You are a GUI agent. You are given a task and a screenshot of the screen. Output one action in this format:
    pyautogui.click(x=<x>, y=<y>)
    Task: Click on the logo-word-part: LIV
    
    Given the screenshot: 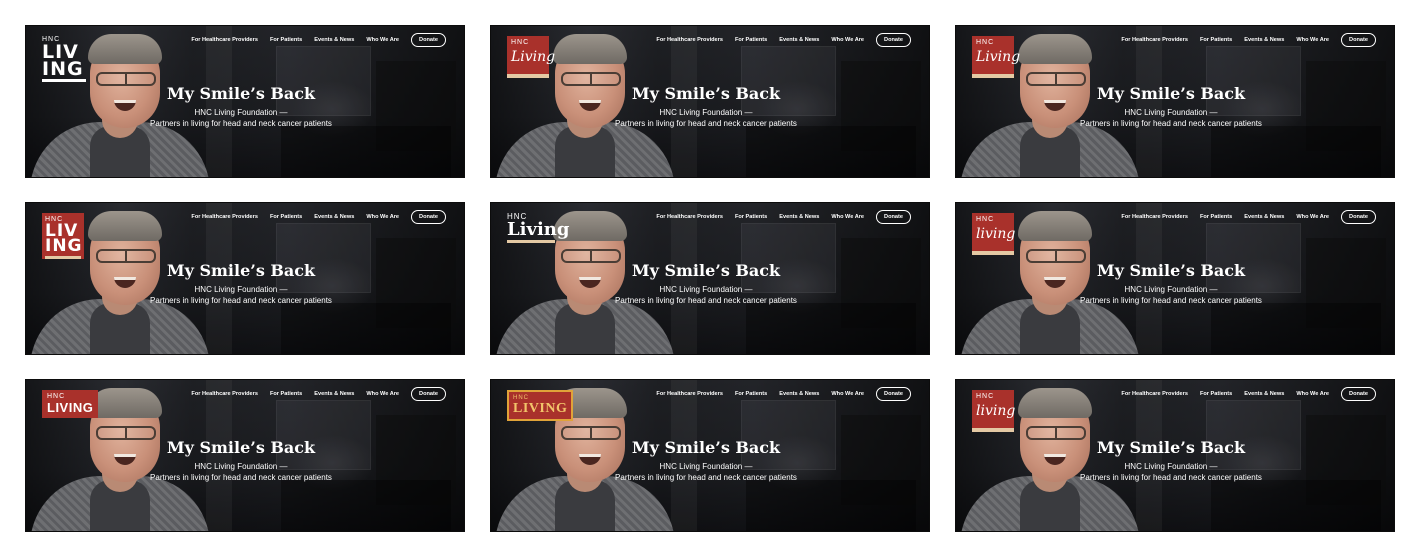 What is the action you would take?
    pyautogui.click(x=60, y=52)
    